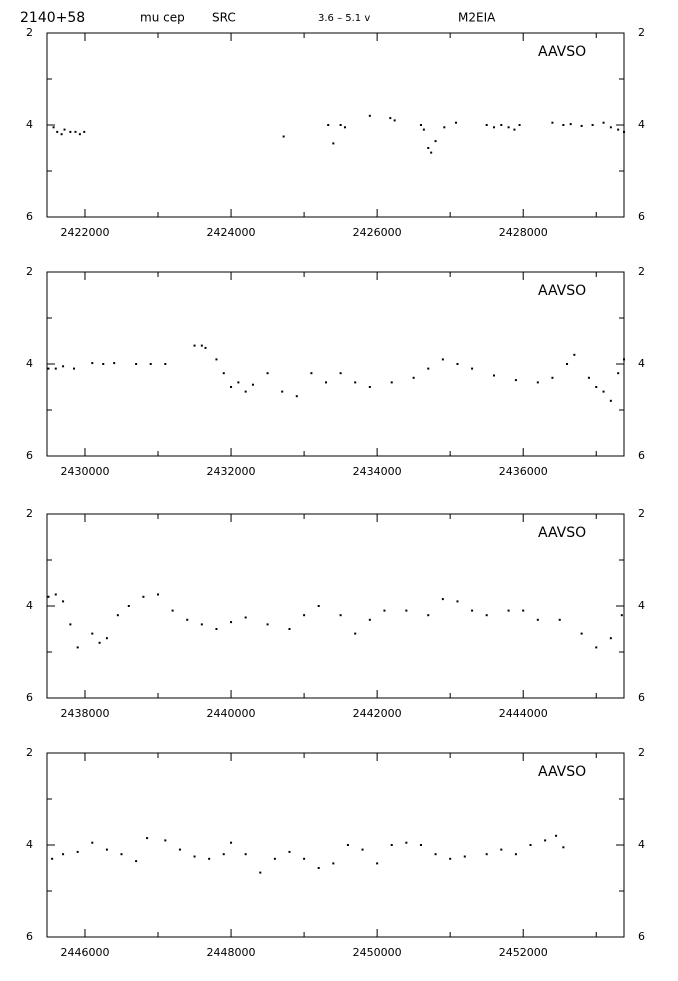 The width and height of the screenshot is (678, 981). I want to click on x-tick-label: 2446000, so click(84, 952).